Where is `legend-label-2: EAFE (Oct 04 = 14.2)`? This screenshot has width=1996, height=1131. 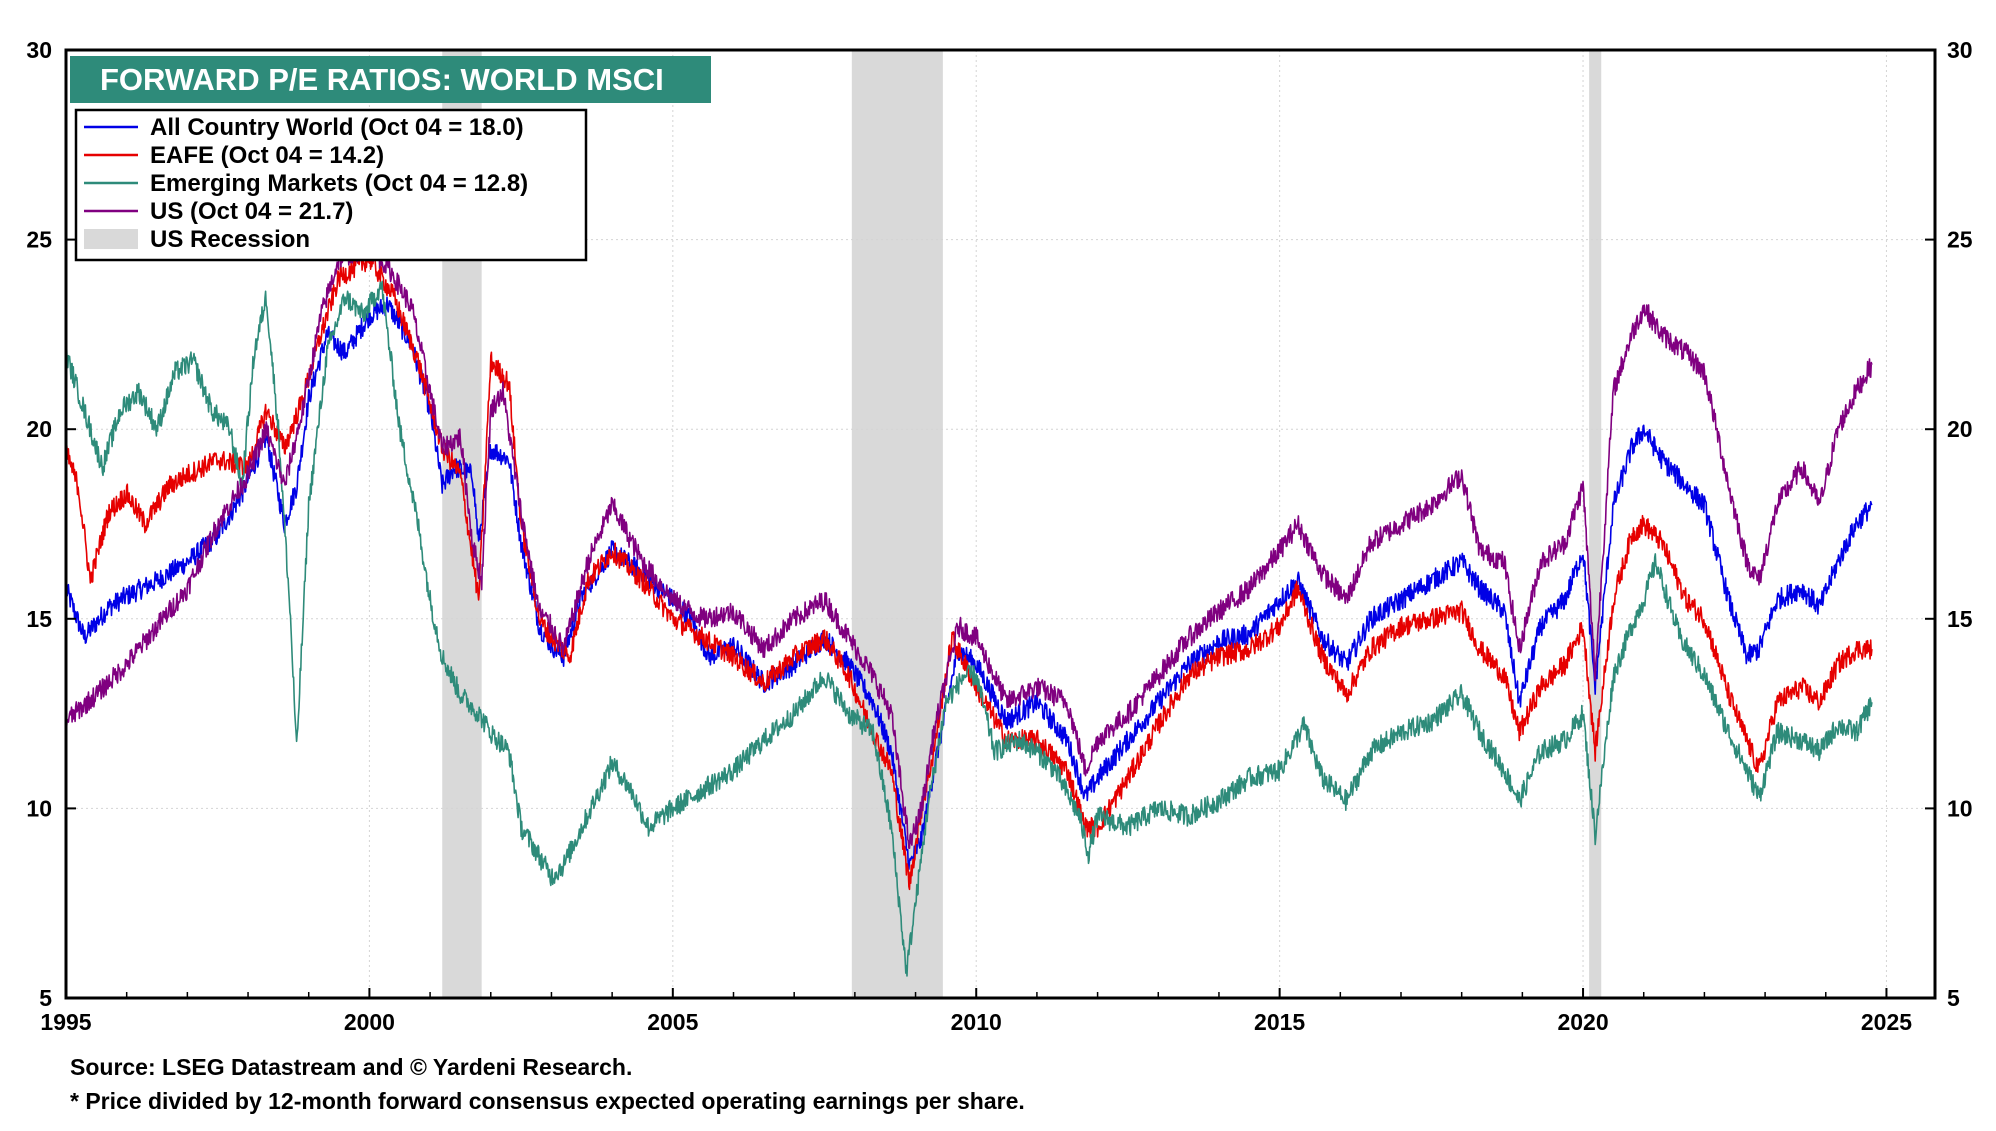 legend-label-2: EAFE (Oct 04 = 14.2) is located at coordinates (267, 155).